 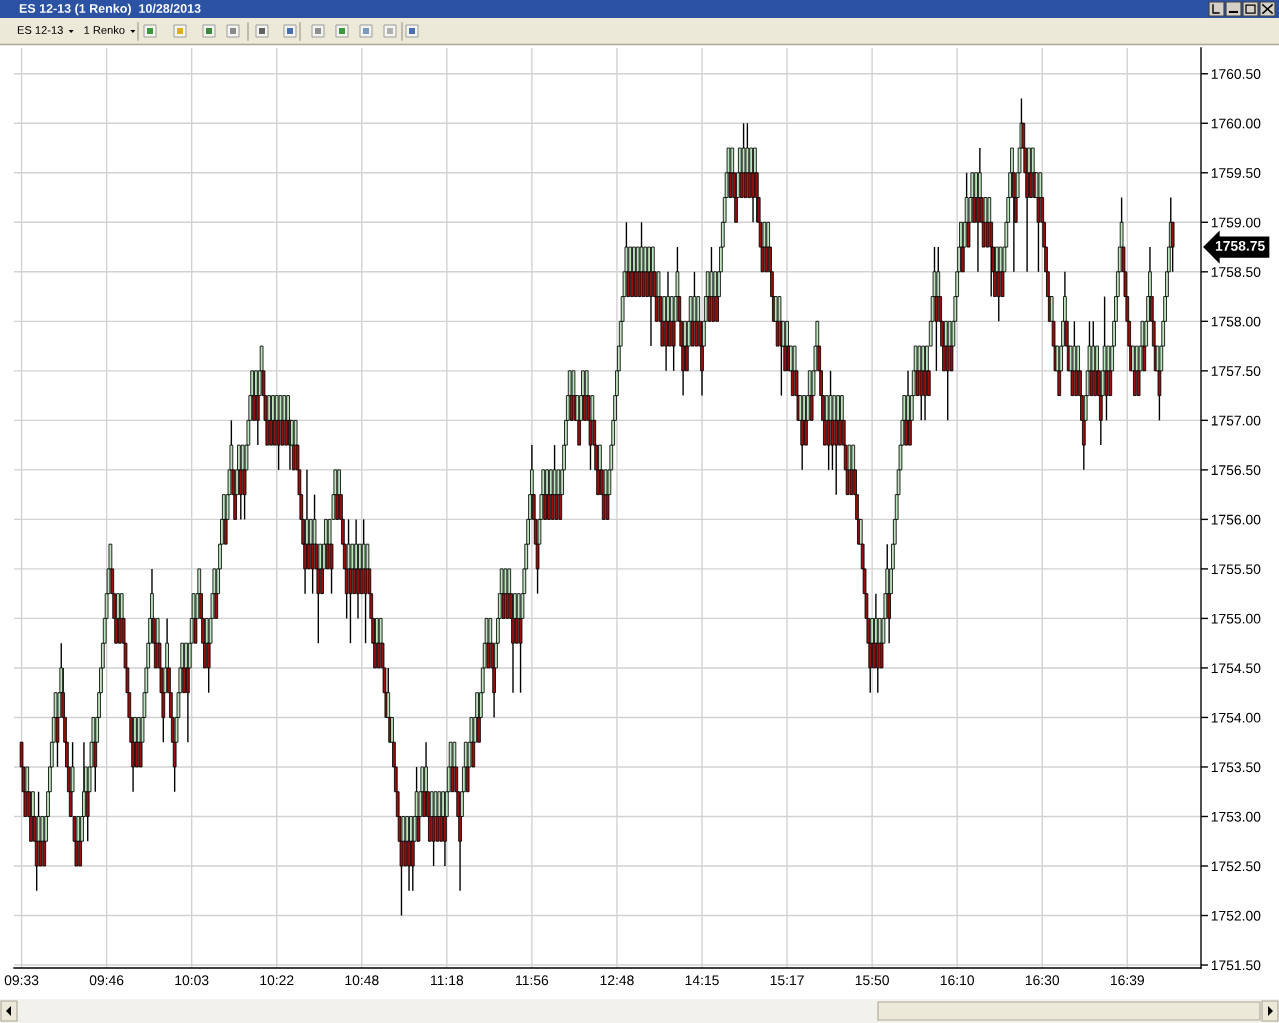 What do you see at coordinates (21, 980) in the screenshot?
I see `x-tick-label: 09:33` at bounding box center [21, 980].